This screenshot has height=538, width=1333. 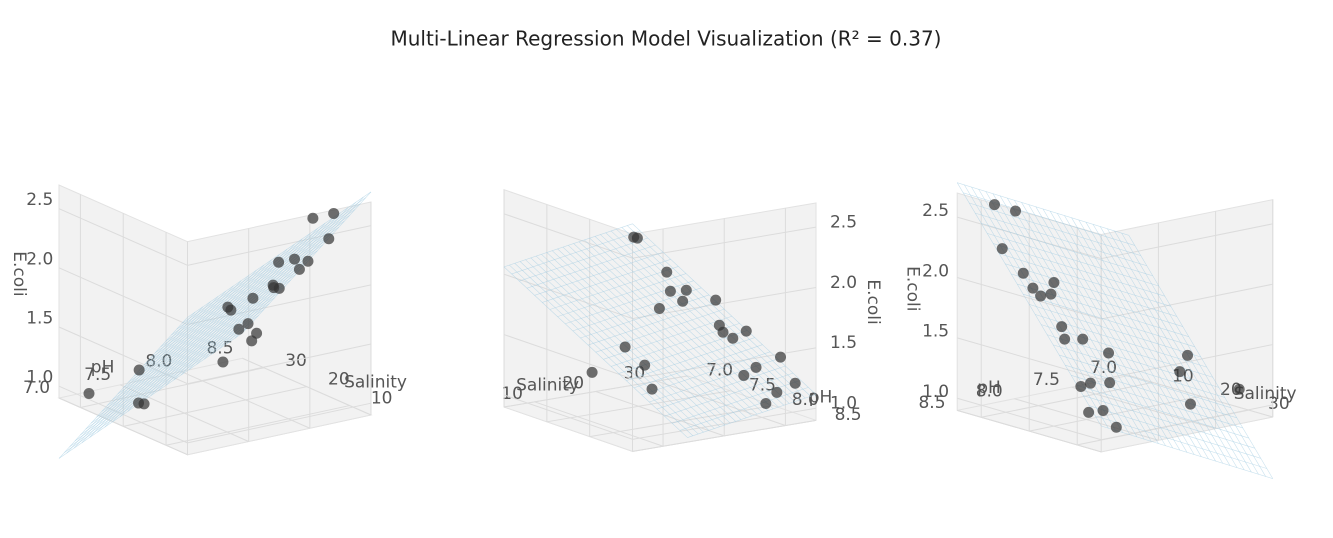 I want to click on y-tick-label: 8.5, so click(x=931, y=403).